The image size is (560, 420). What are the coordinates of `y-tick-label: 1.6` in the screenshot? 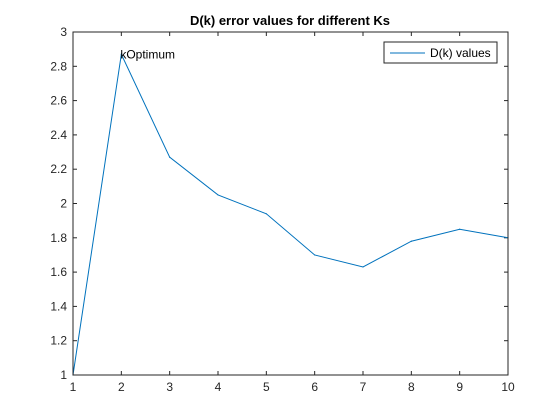 It's located at (58, 272).